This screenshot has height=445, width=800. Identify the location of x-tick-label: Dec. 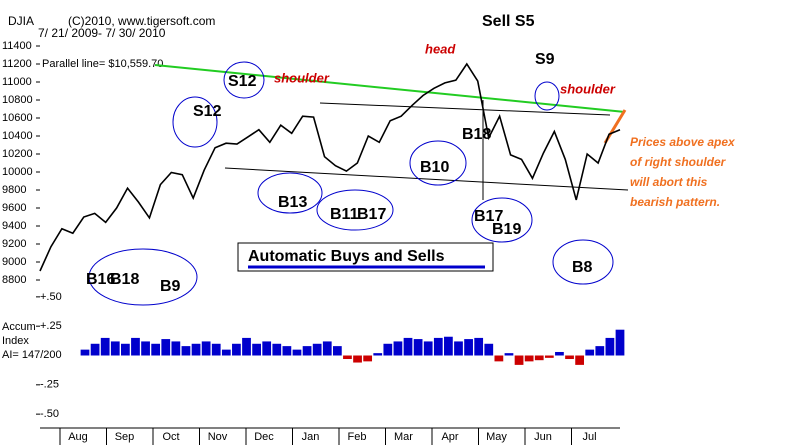
(264, 437).